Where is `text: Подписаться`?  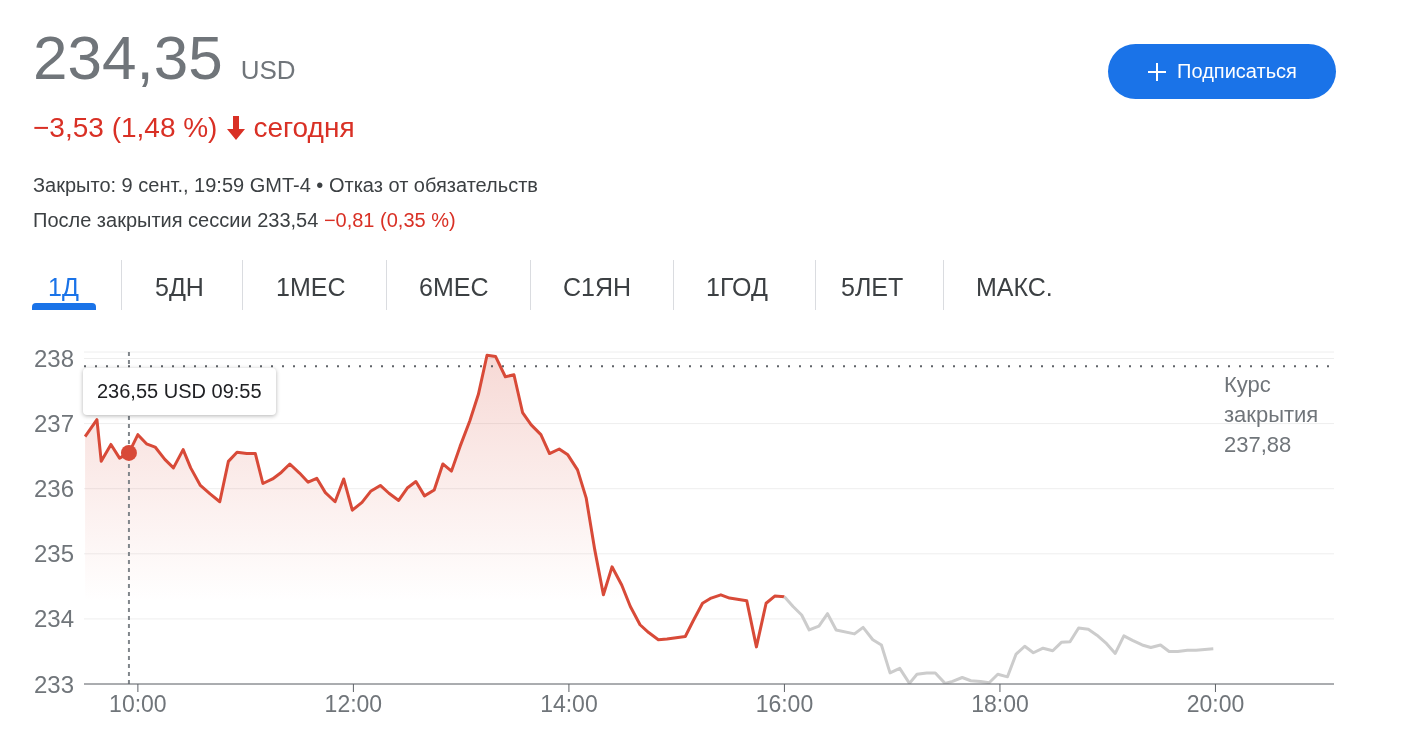
text: Подписаться is located at coordinates (1237, 71).